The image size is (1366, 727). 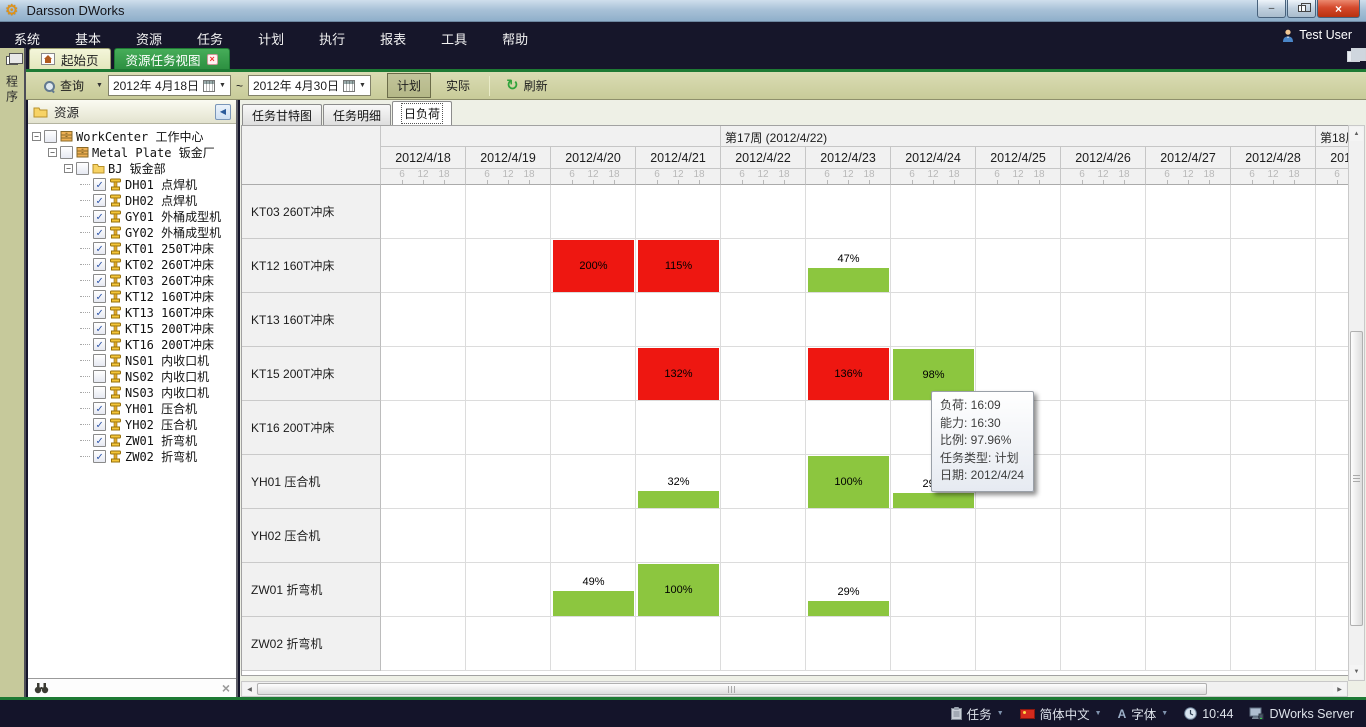 What do you see at coordinates (225, 688) in the screenshot?
I see `clear-filter-icon: ×` at bounding box center [225, 688].